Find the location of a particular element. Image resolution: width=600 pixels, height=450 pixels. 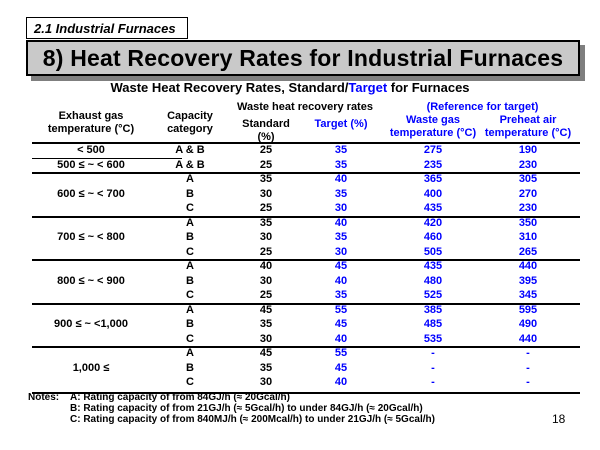

preheat-cell: 345 is located at coordinates (528, 295).